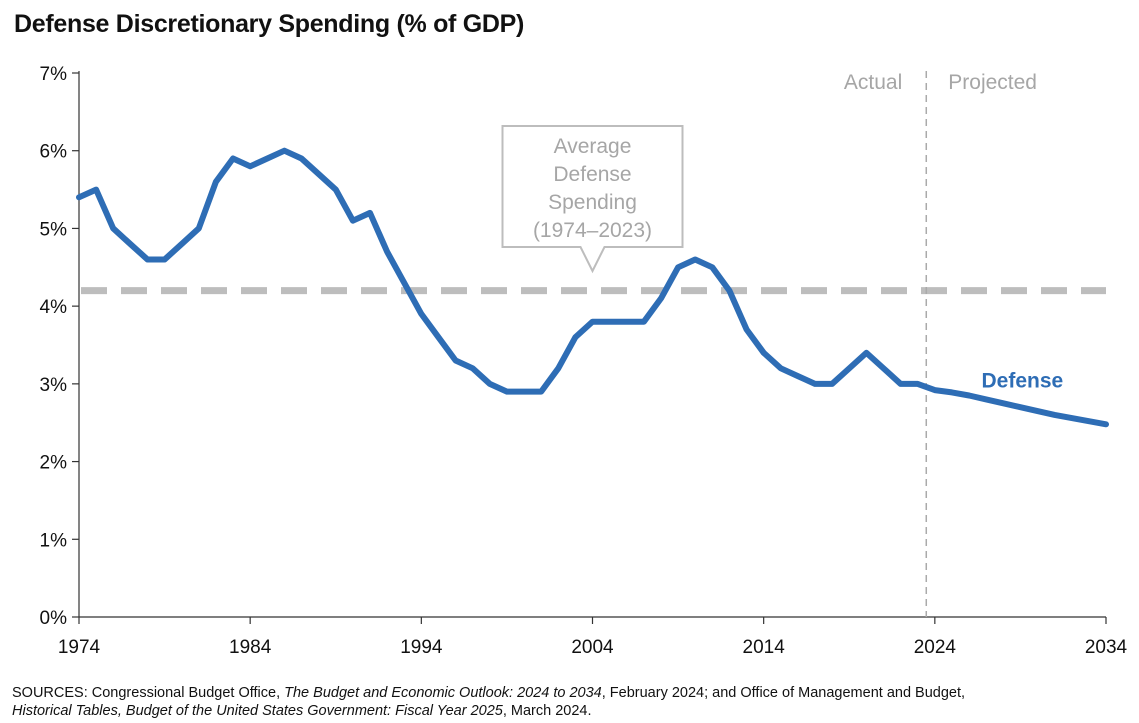 The image size is (1139, 723). What do you see at coordinates (54, 540) in the screenshot?
I see `y-tick-label: 1%` at bounding box center [54, 540].